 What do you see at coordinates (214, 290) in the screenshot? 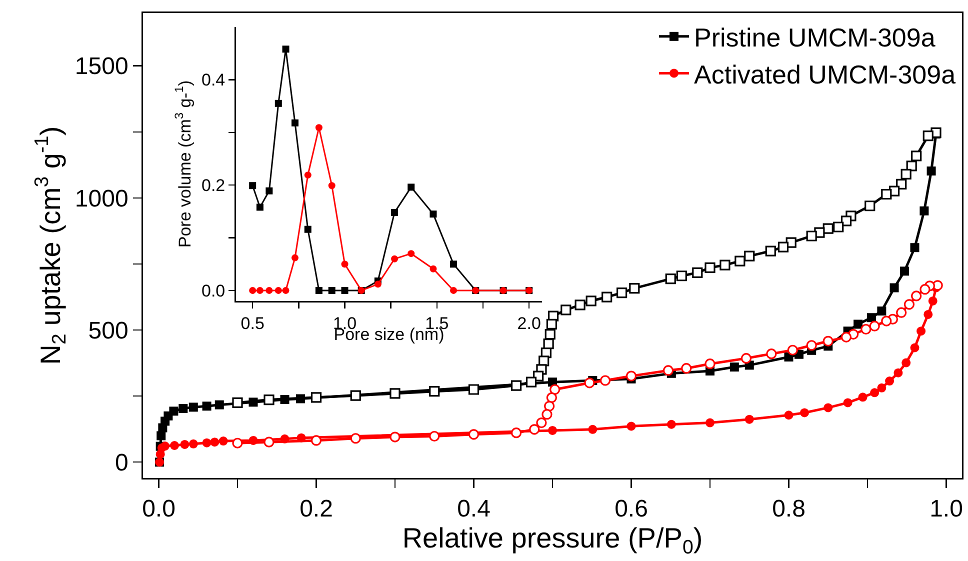
I see `y-tick-label: 0.0` at bounding box center [214, 290].